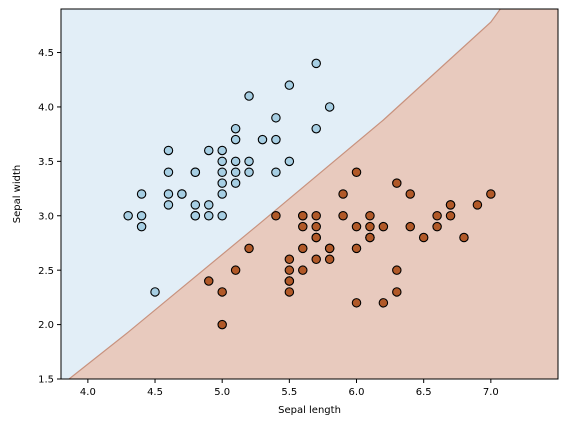 This screenshot has height=432, width=567. Describe the element at coordinates (46, 380) in the screenshot. I see `y-tick-label: 1.5` at that location.